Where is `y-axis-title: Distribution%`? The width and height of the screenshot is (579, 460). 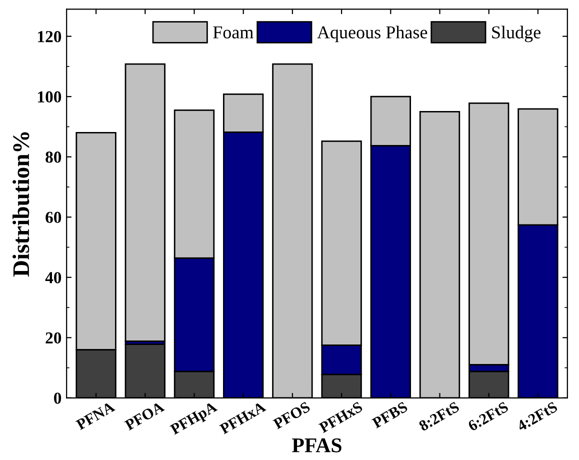
y-axis-title: Distribution% is located at coordinates (21, 204).